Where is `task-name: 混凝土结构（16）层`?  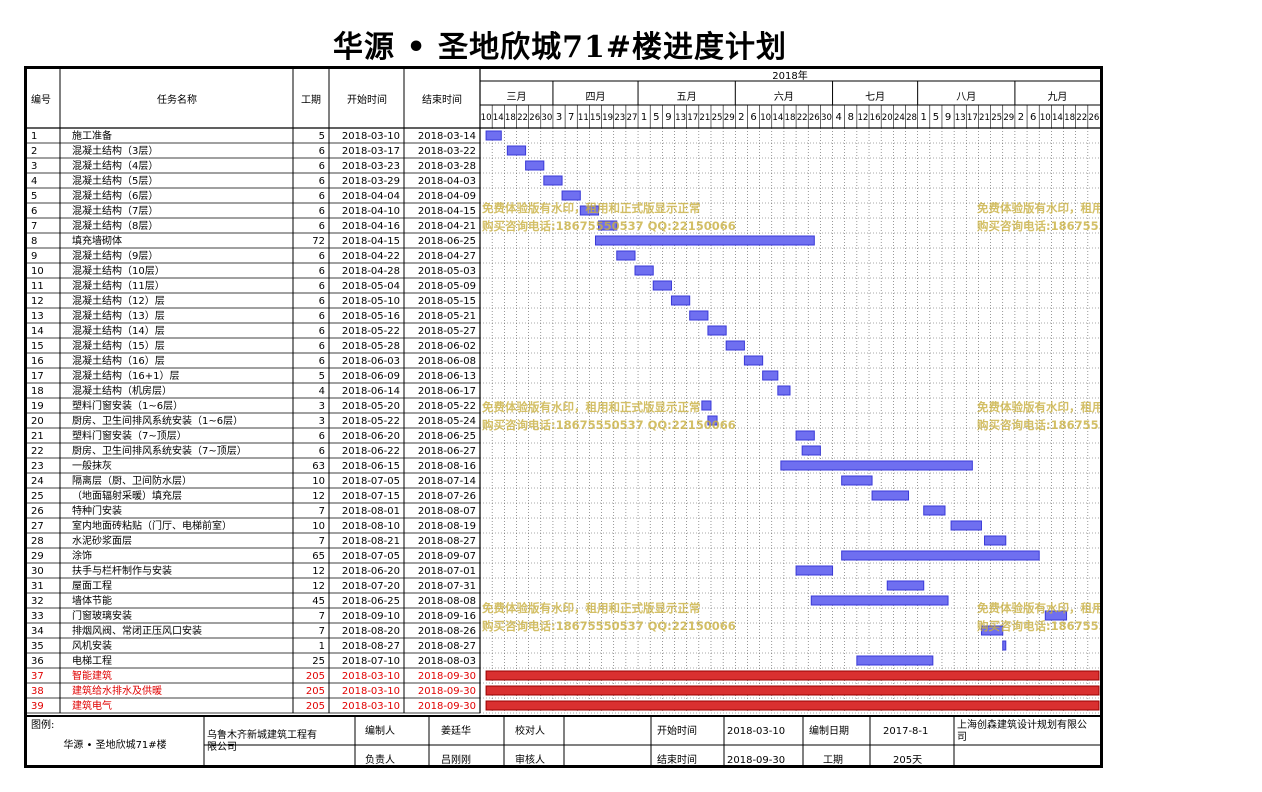 task-name: 混凝土结构（16）层 is located at coordinates (118, 360).